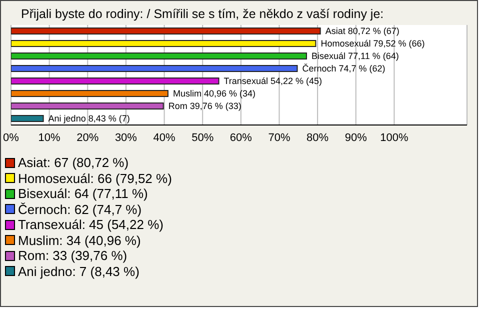  I want to click on x-tick-label: 50%, so click(203, 138).